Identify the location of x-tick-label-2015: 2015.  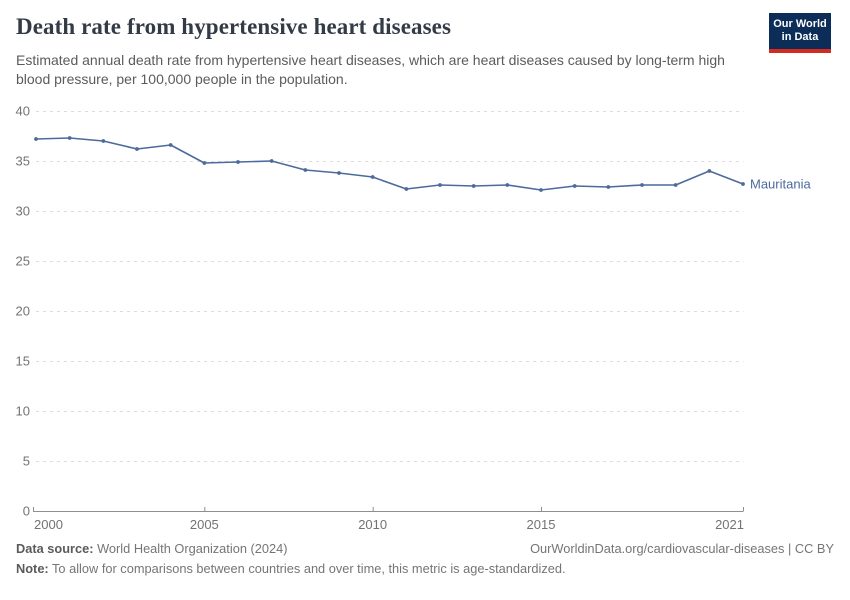
(541, 524).